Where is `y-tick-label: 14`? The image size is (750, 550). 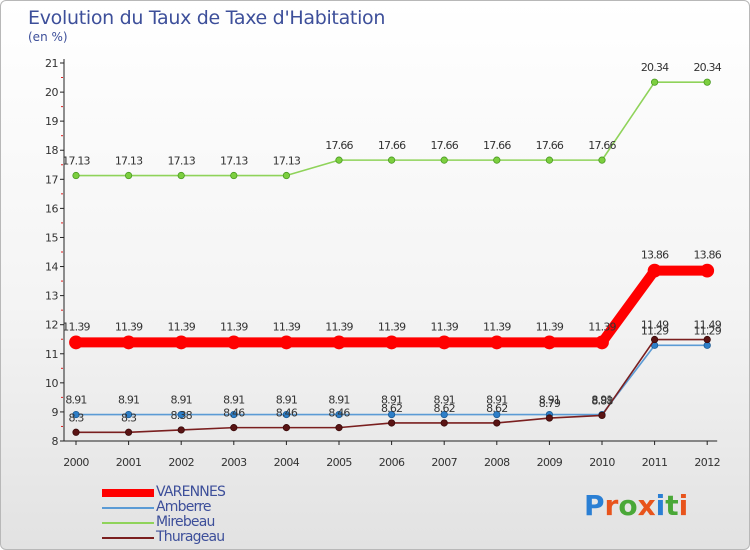 y-tick-label: 14 is located at coordinates (51, 267).